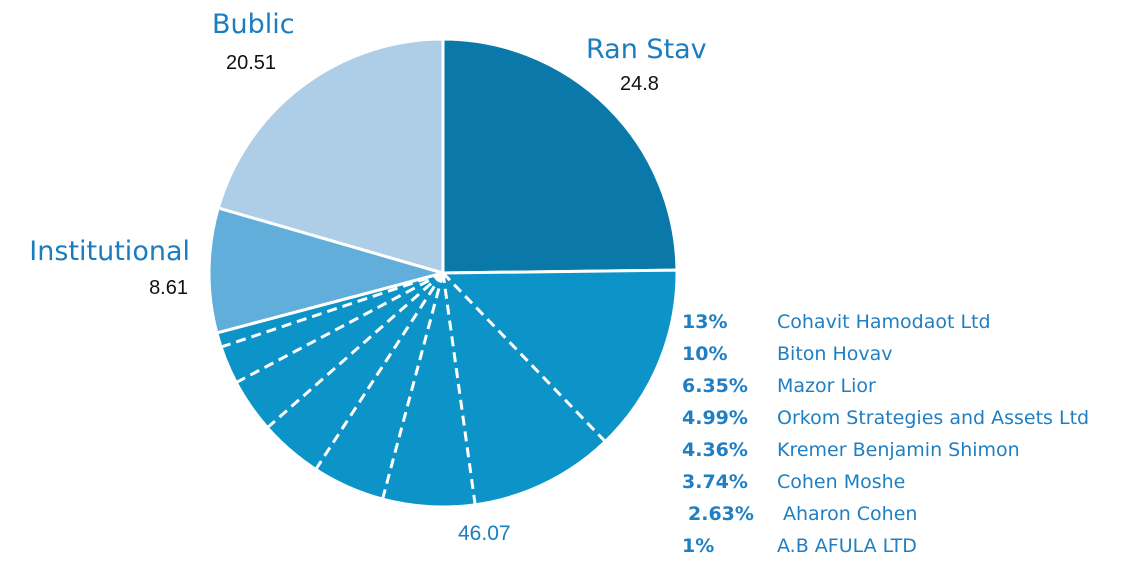  I want to click on legend-percent: 10%, so click(705, 354).